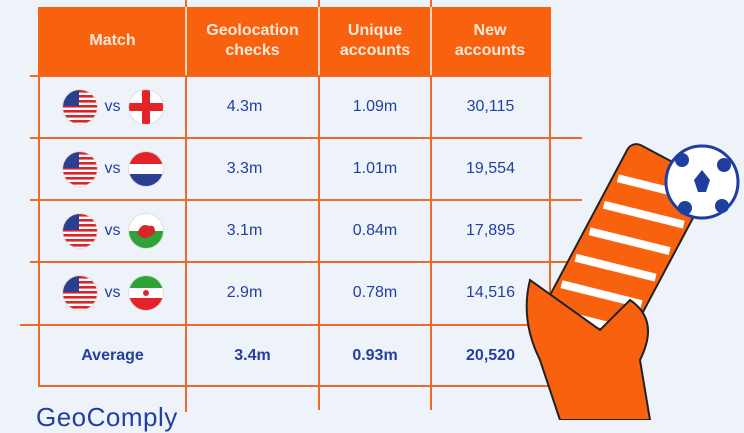  I want to click on iran-flag-icon, so click(145, 293).